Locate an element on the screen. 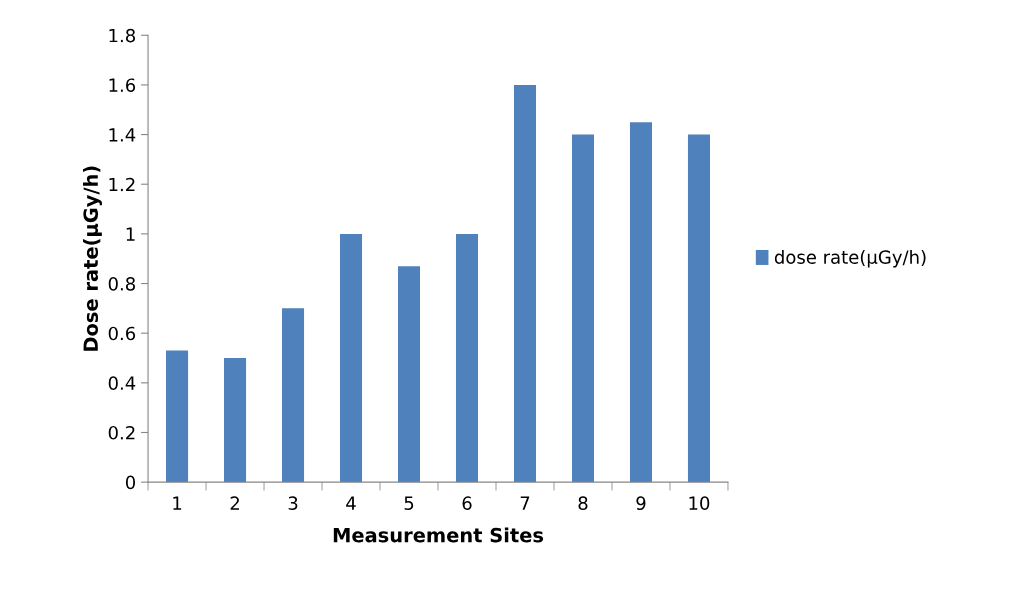  legend-label: dose rate(µGy/h) is located at coordinates (850, 258).